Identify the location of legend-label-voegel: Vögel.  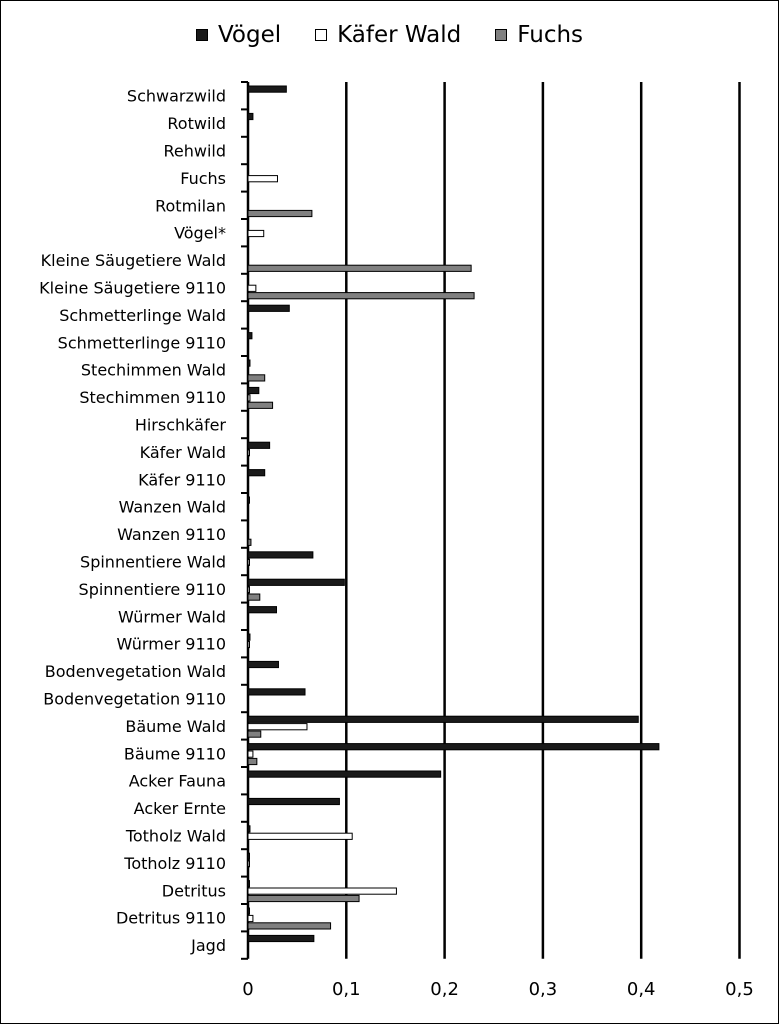
(249, 35).